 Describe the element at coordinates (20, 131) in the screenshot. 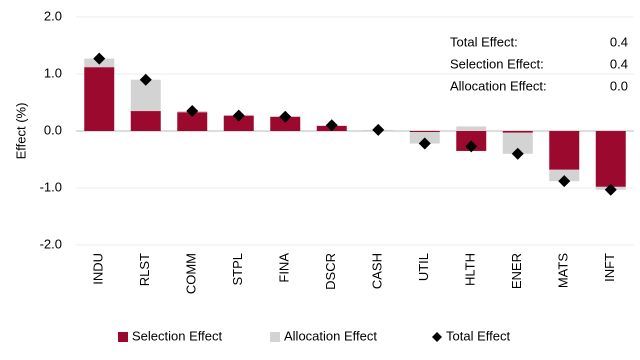

I see `y-axis-label: Effect (%)` at that location.